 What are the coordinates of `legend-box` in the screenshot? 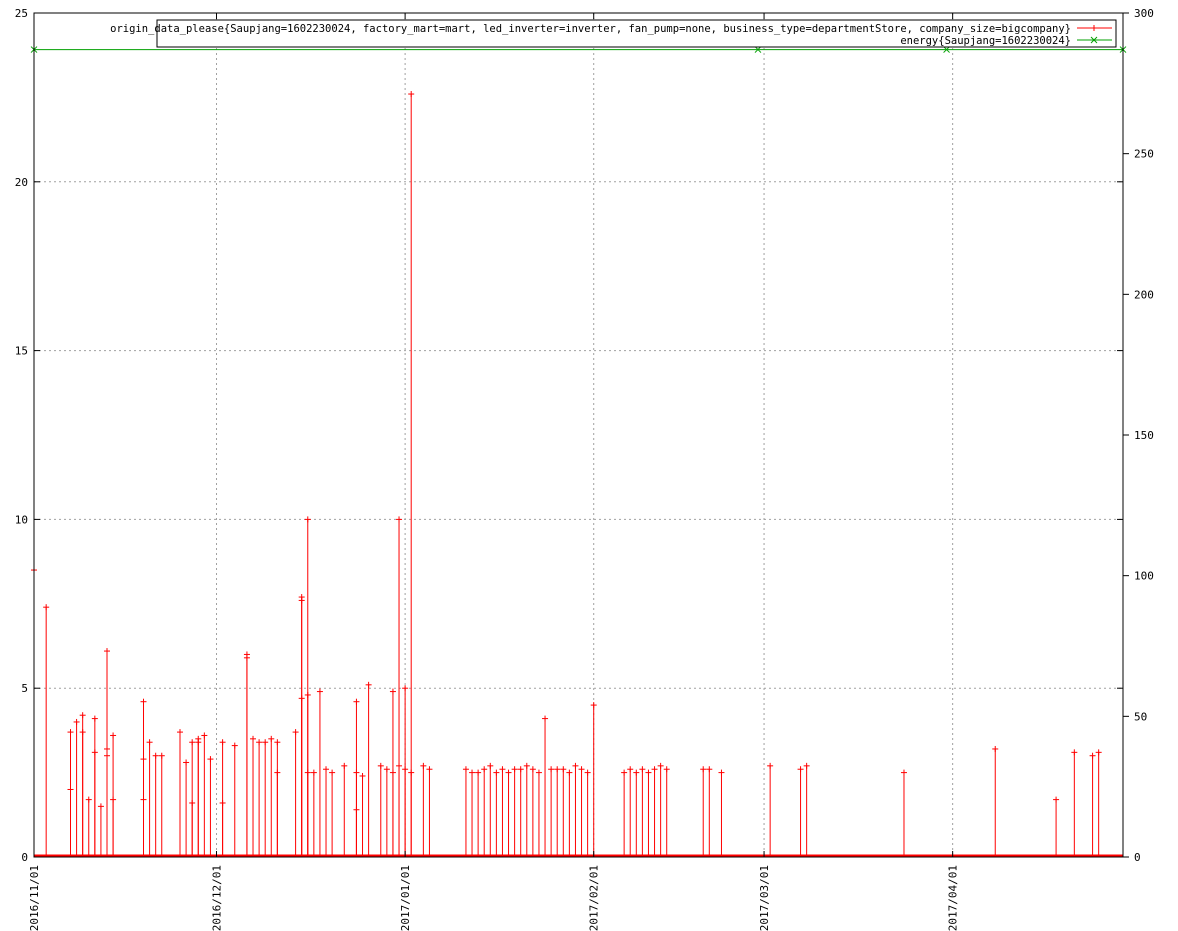 It's located at (636, 33).